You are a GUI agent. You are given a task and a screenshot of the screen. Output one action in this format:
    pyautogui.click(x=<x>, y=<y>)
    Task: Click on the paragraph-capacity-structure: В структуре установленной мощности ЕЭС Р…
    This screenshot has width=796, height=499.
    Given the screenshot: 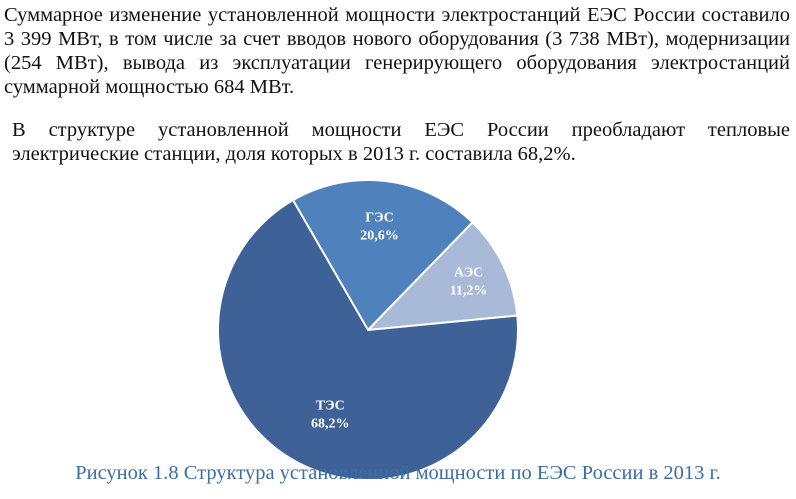 What is the action you would take?
    pyautogui.click(x=401, y=142)
    